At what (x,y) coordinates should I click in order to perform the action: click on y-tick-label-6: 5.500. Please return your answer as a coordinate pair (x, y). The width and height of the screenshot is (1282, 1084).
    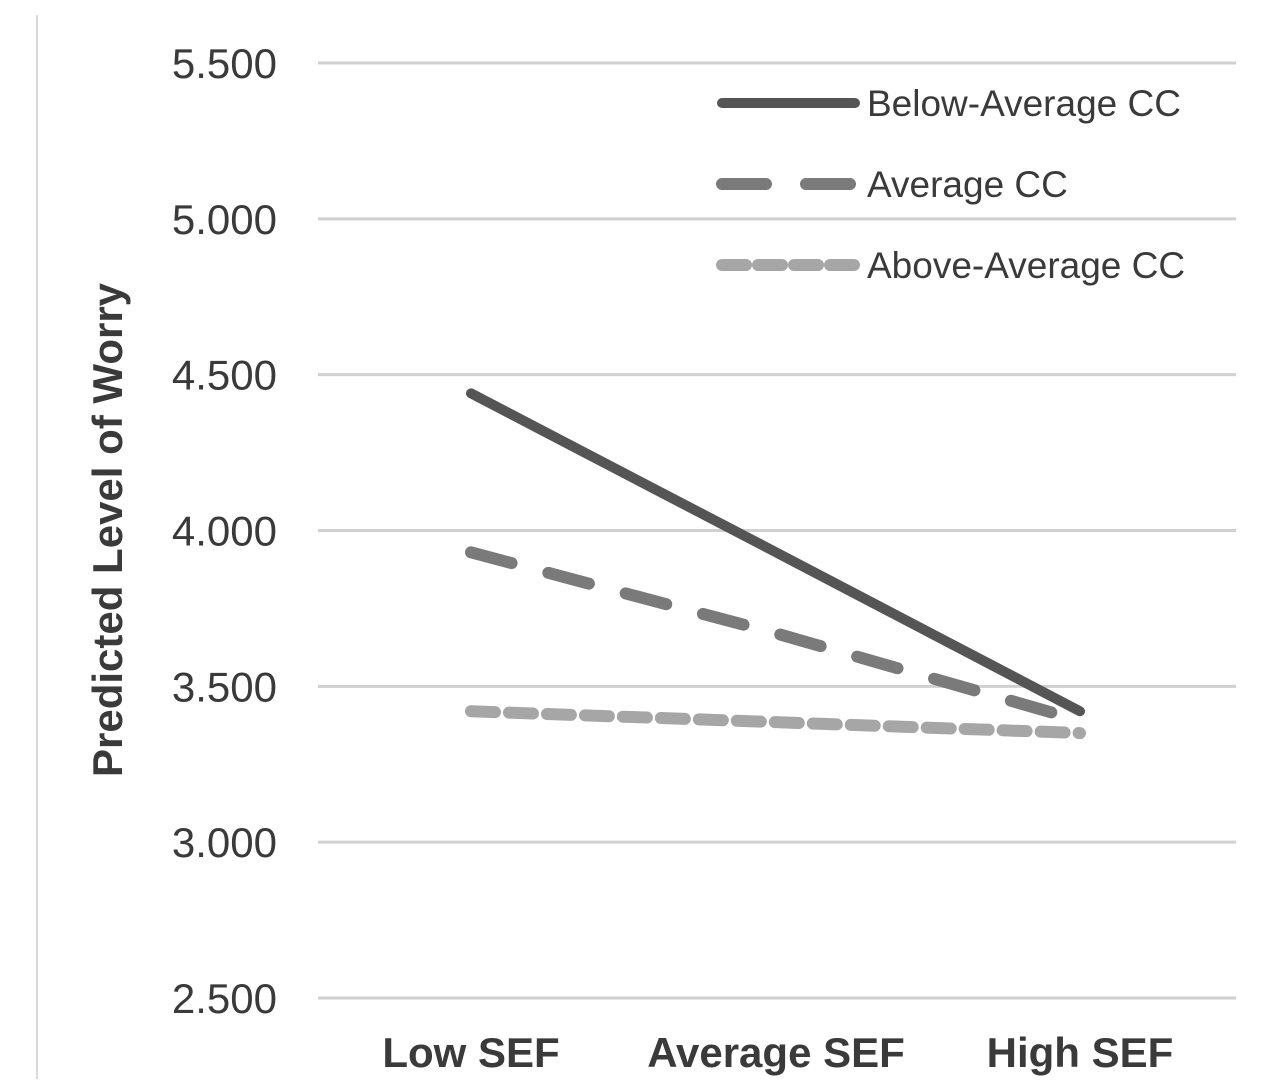
    Looking at the image, I should click on (224, 63).